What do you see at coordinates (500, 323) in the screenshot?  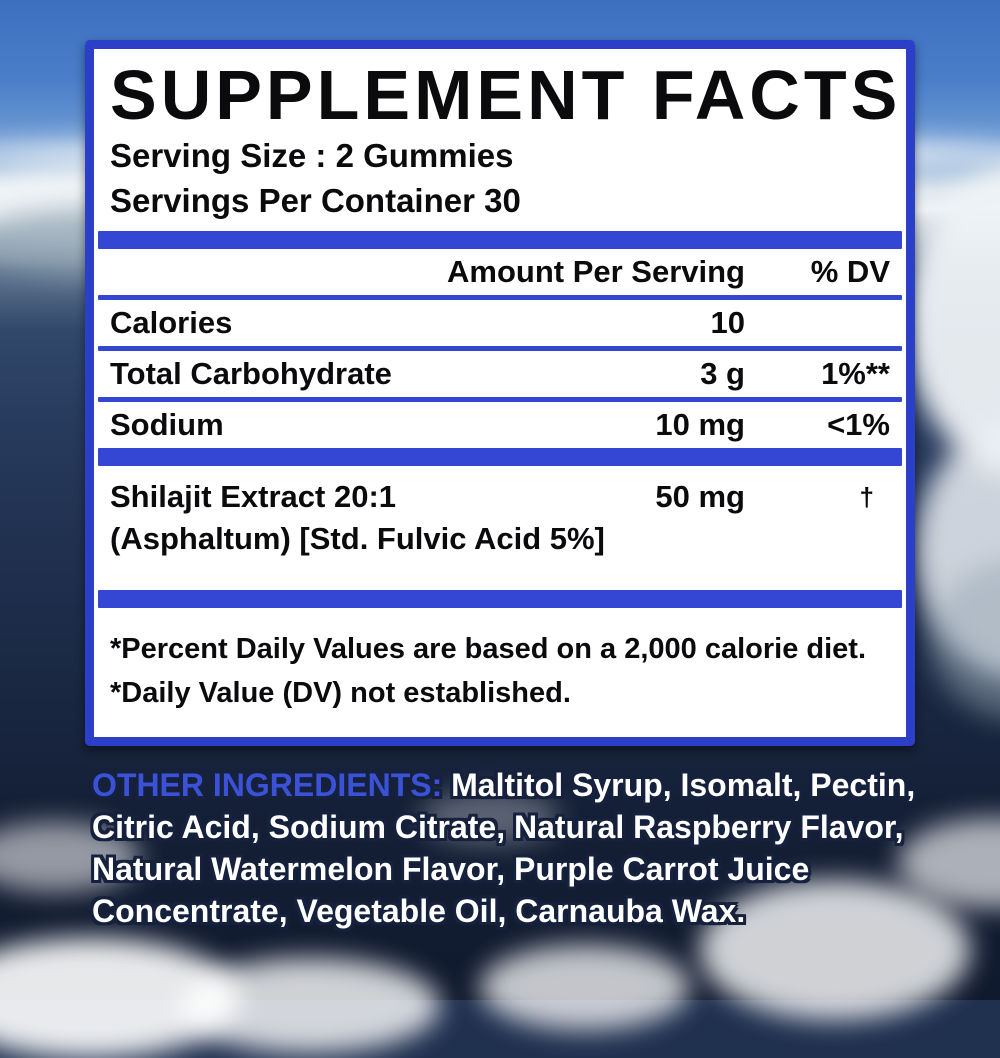 I see `table-row: Calories 10` at bounding box center [500, 323].